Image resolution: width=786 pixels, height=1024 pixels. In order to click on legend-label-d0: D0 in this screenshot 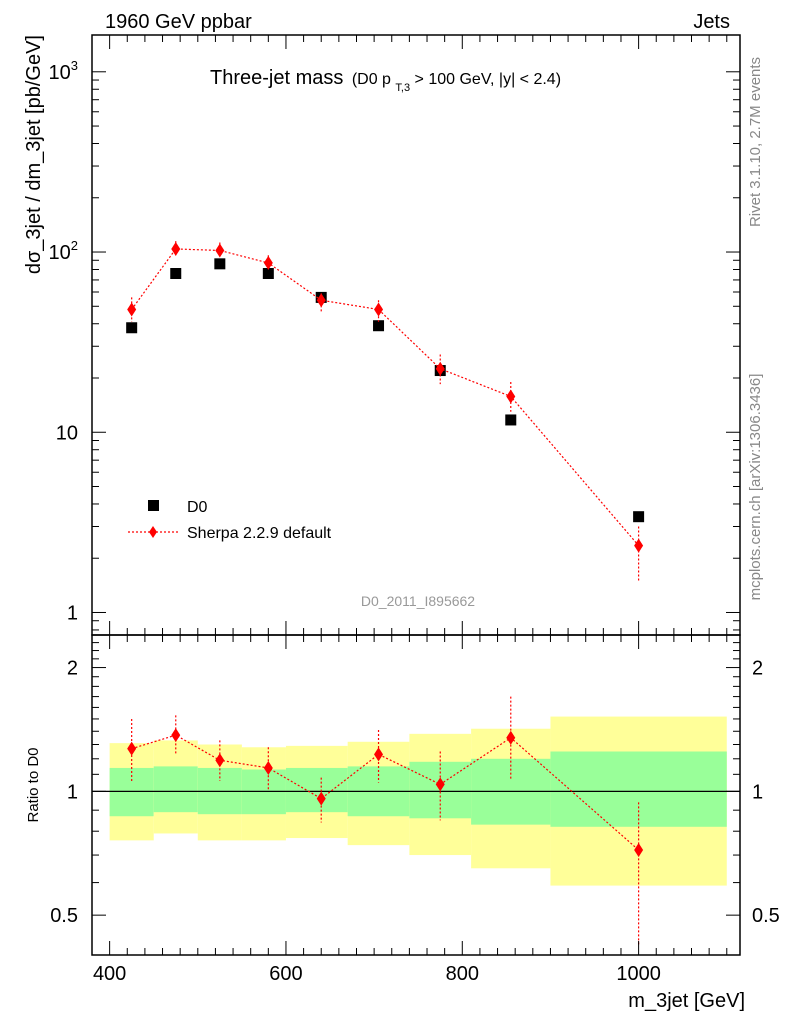, I will do `click(197, 507)`.